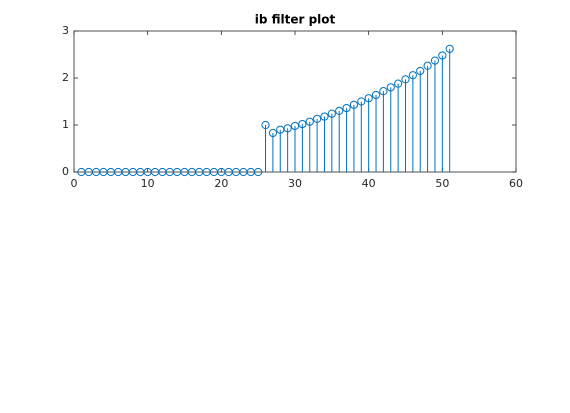 This screenshot has width=570, height=413. Describe the element at coordinates (442, 183) in the screenshot. I see `x-tick-label: 50` at that location.